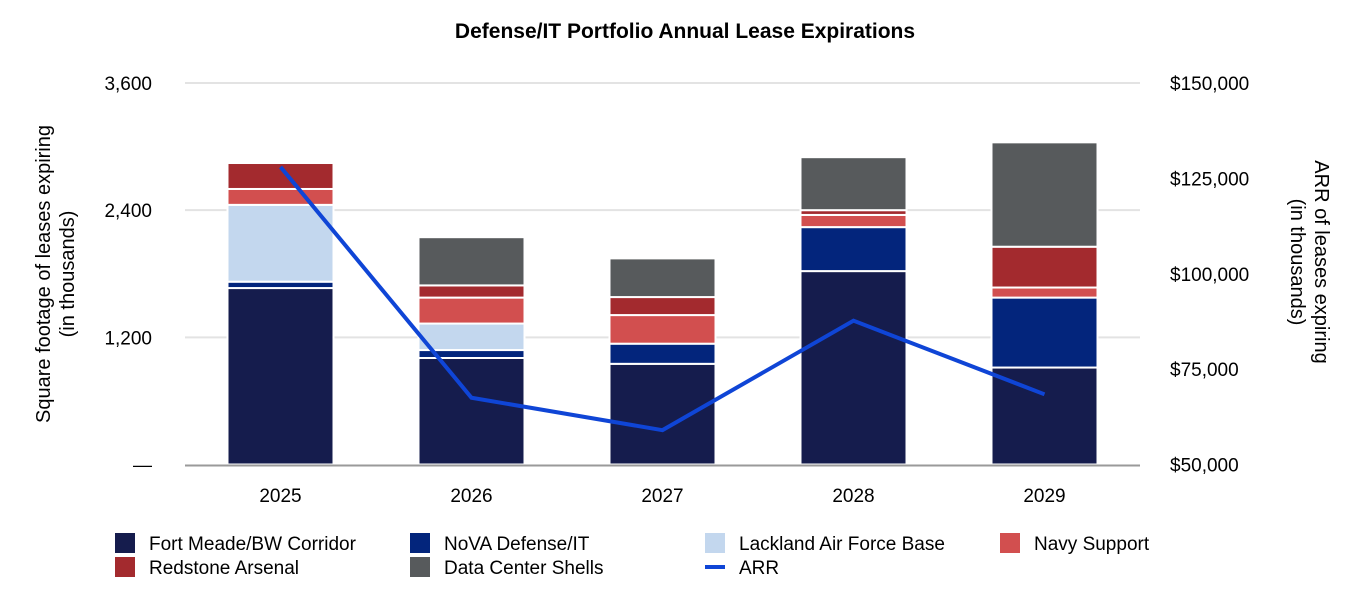 The height and width of the screenshot is (590, 1370). Describe the element at coordinates (523, 568) in the screenshot. I see `legend-label: Data Center Shells` at that location.